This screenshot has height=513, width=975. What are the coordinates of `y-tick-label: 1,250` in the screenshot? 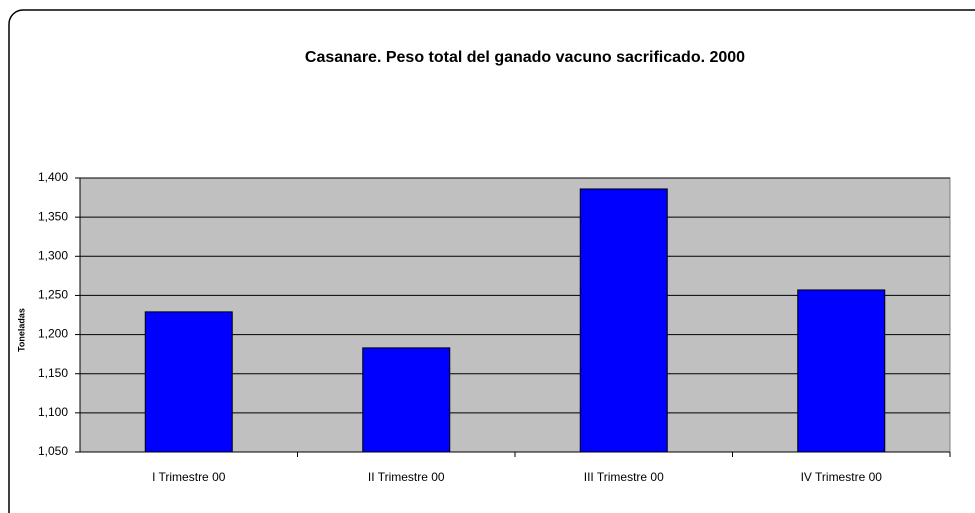 It's located at (53, 295).